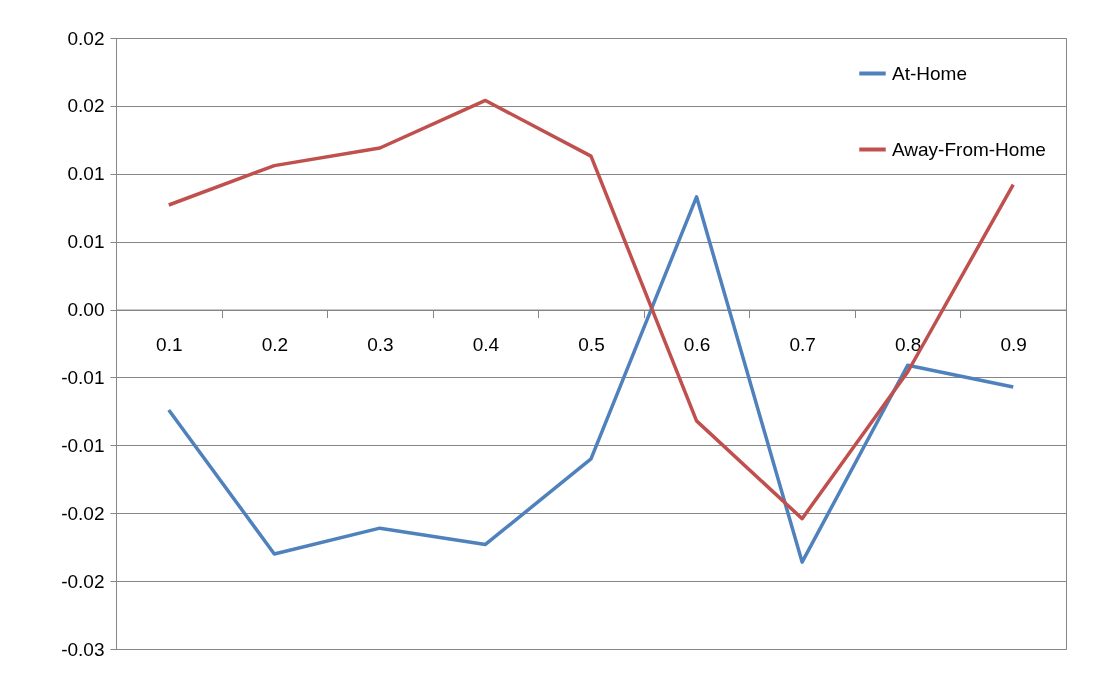 The width and height of the screenshot is (1095, 677). I want to click on legend-label: Away-From-Home, so click(969, 149).